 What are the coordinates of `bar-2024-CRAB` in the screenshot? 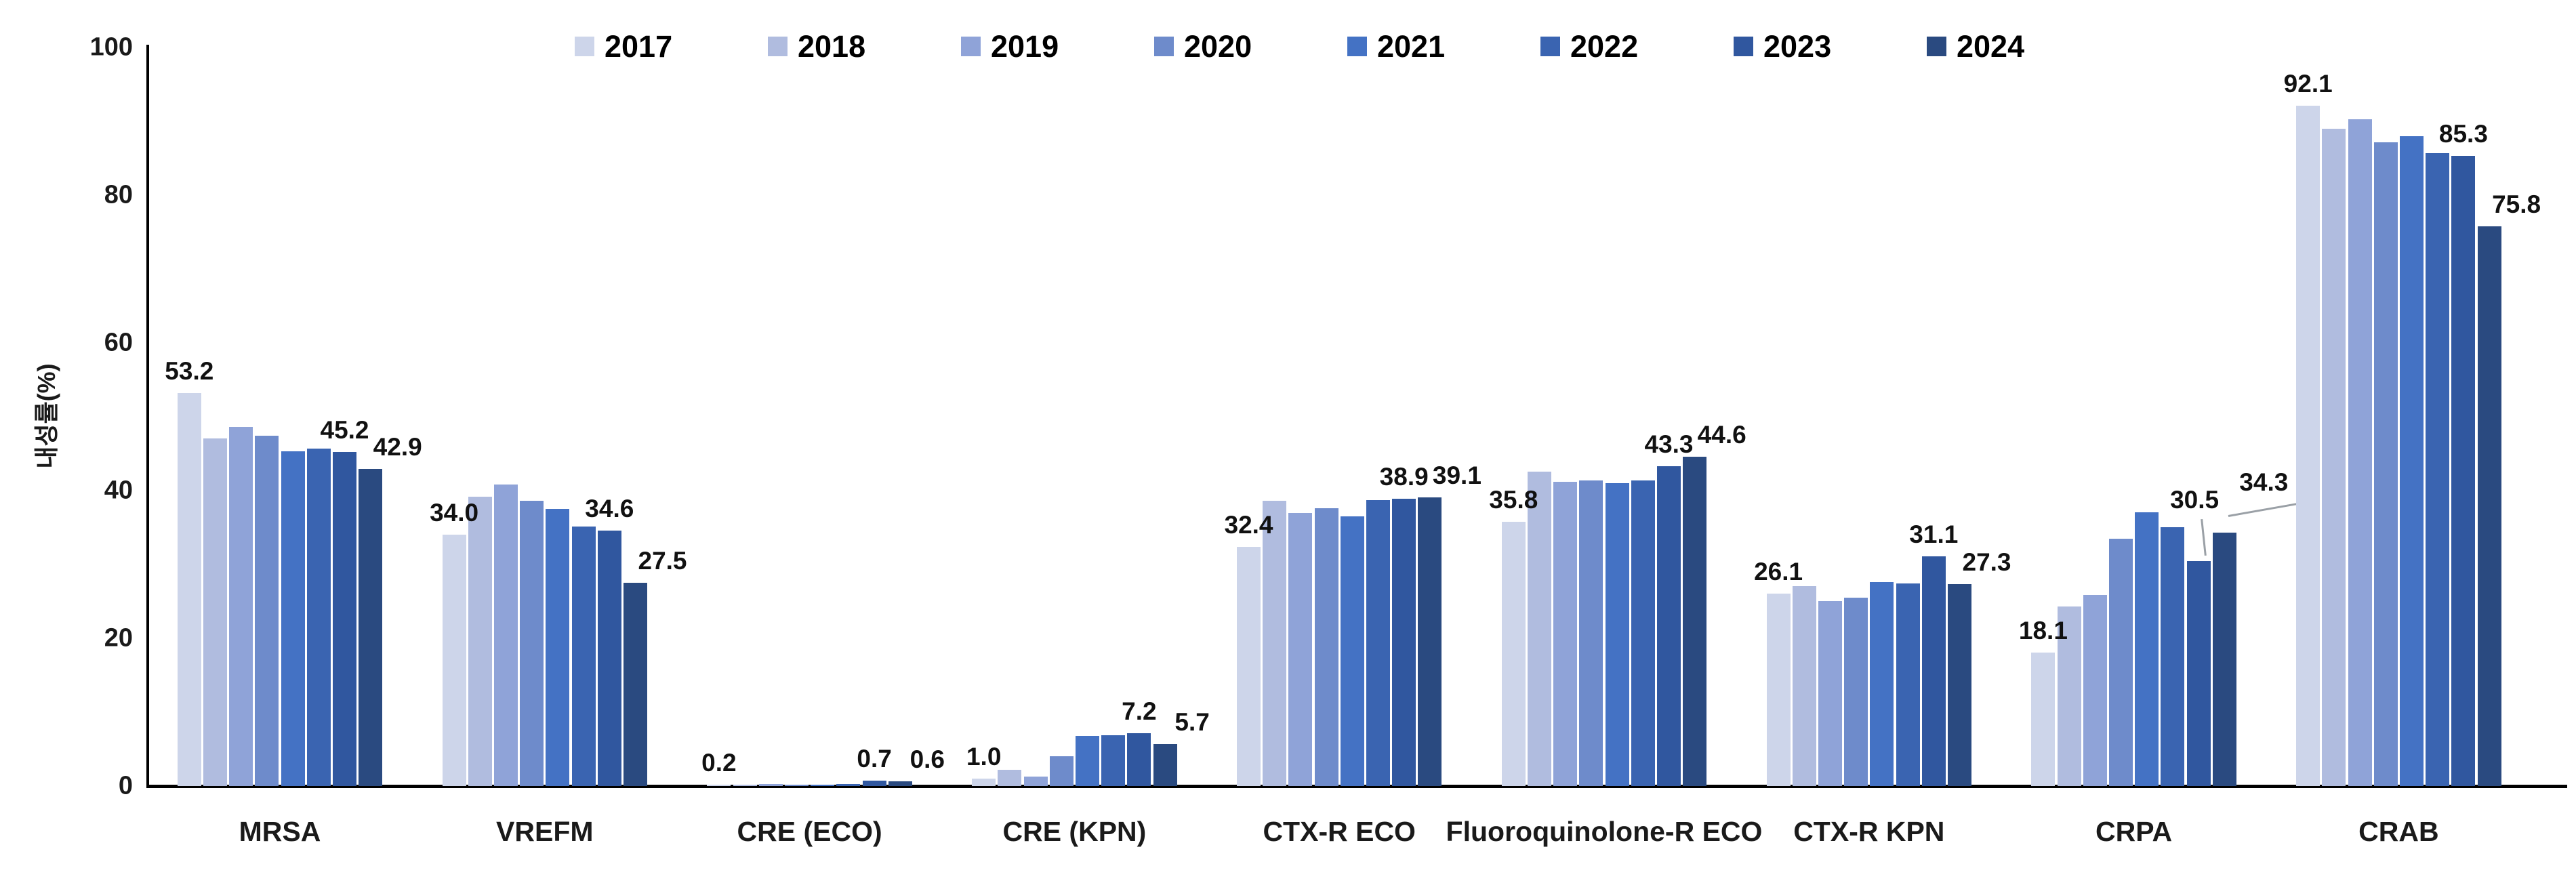 It's located at (2489, 506).